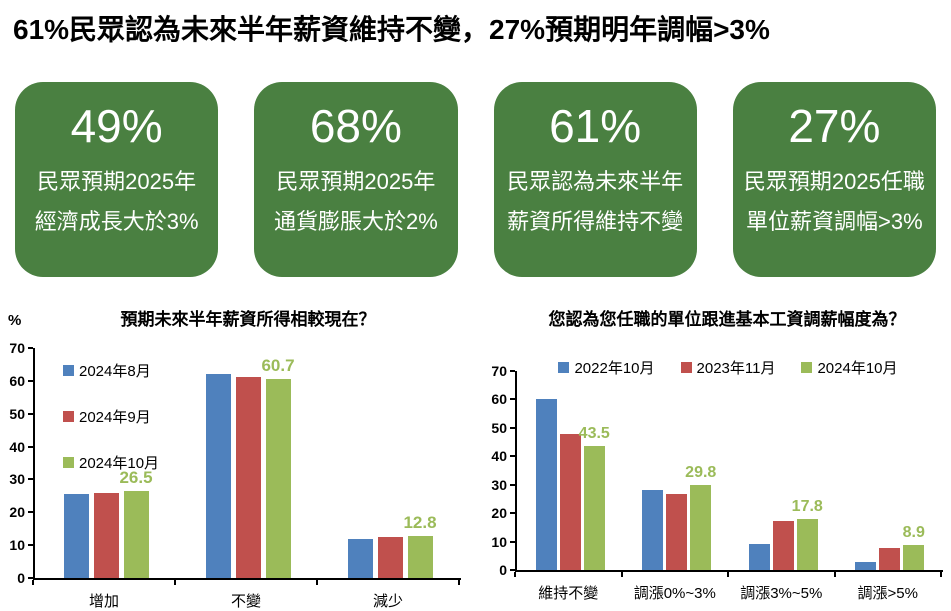 The width and height of the screenshot is (951, 611). Describe the element at coordinates (727, 319) in the screenshot. I see `chart-title: 您認為您任職的單位跟進基本工資調薪幅度為？` at that location.